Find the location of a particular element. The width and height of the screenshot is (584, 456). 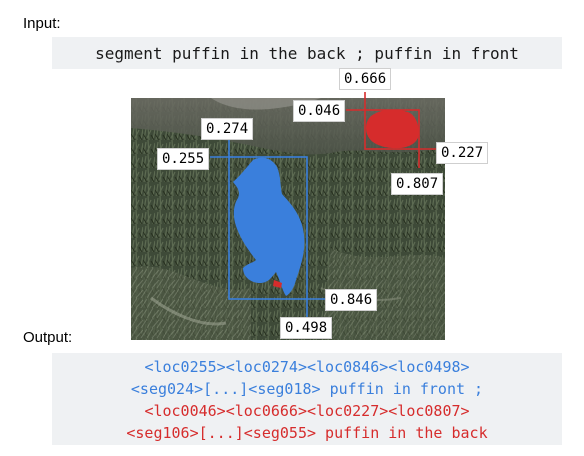

input-heading: Input: is located at coordinates (42, 23).